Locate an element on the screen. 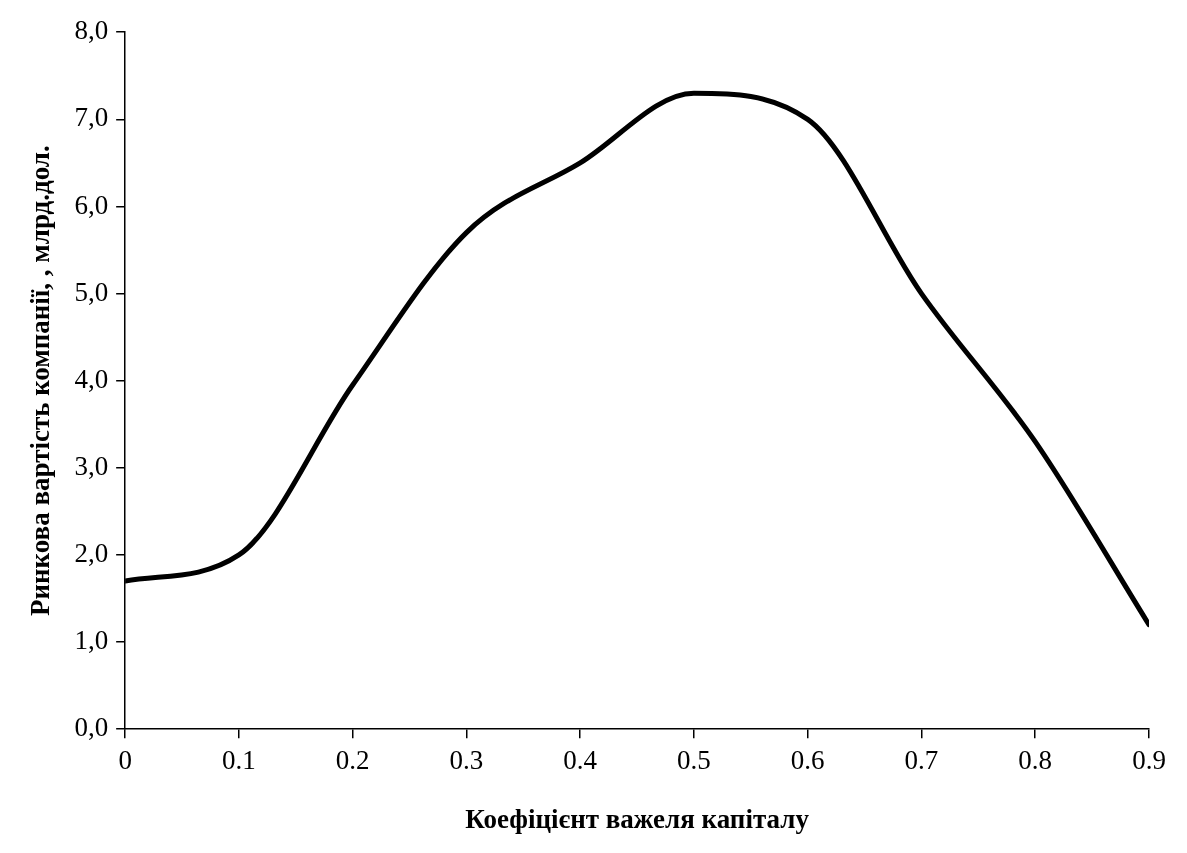 This screenshot has width=1187, height=853. x-tick-label: 0 is located at coordinates (125, 760).